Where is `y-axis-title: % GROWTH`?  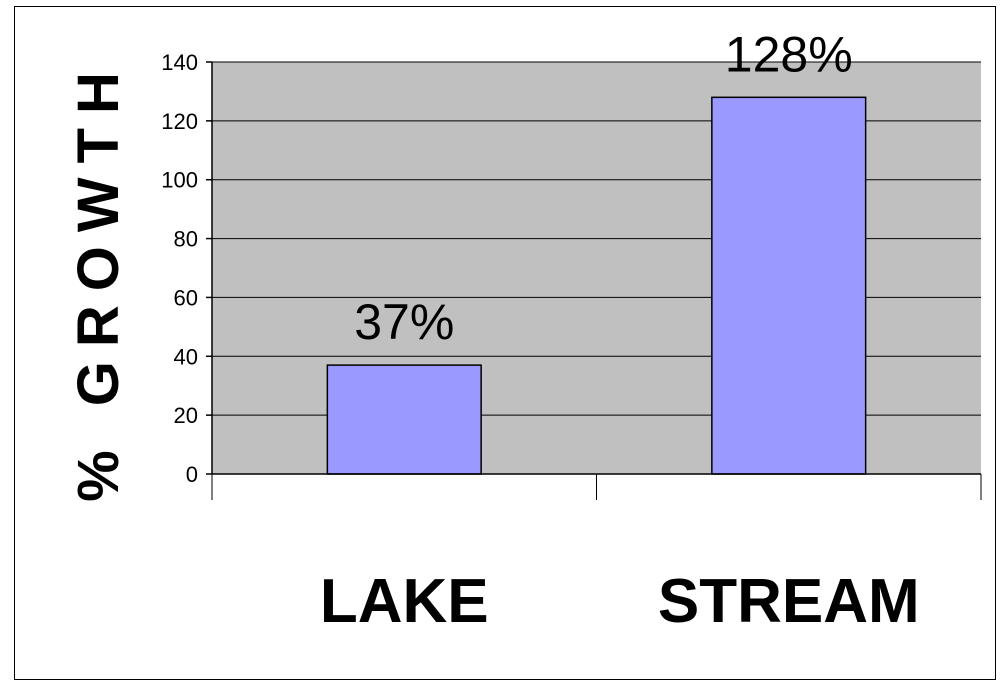 y-axis-title: % GROWTH is located at coordinates (98, 280).